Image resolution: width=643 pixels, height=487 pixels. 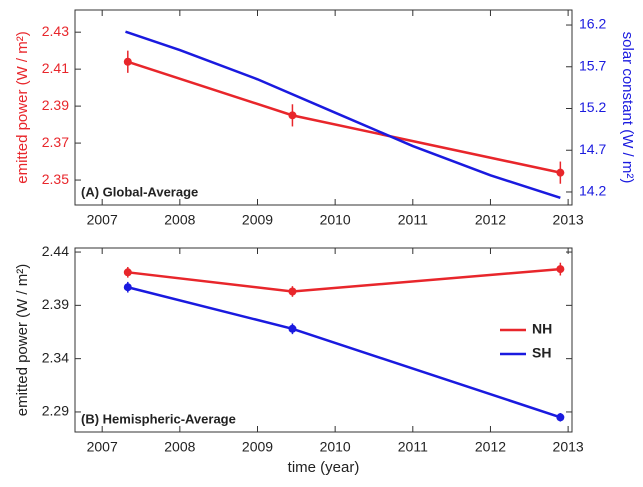 What do you see at coordinates (542, 329) in the screenshot?
I see `legend-label: NH` at bounding box center [542, 329].